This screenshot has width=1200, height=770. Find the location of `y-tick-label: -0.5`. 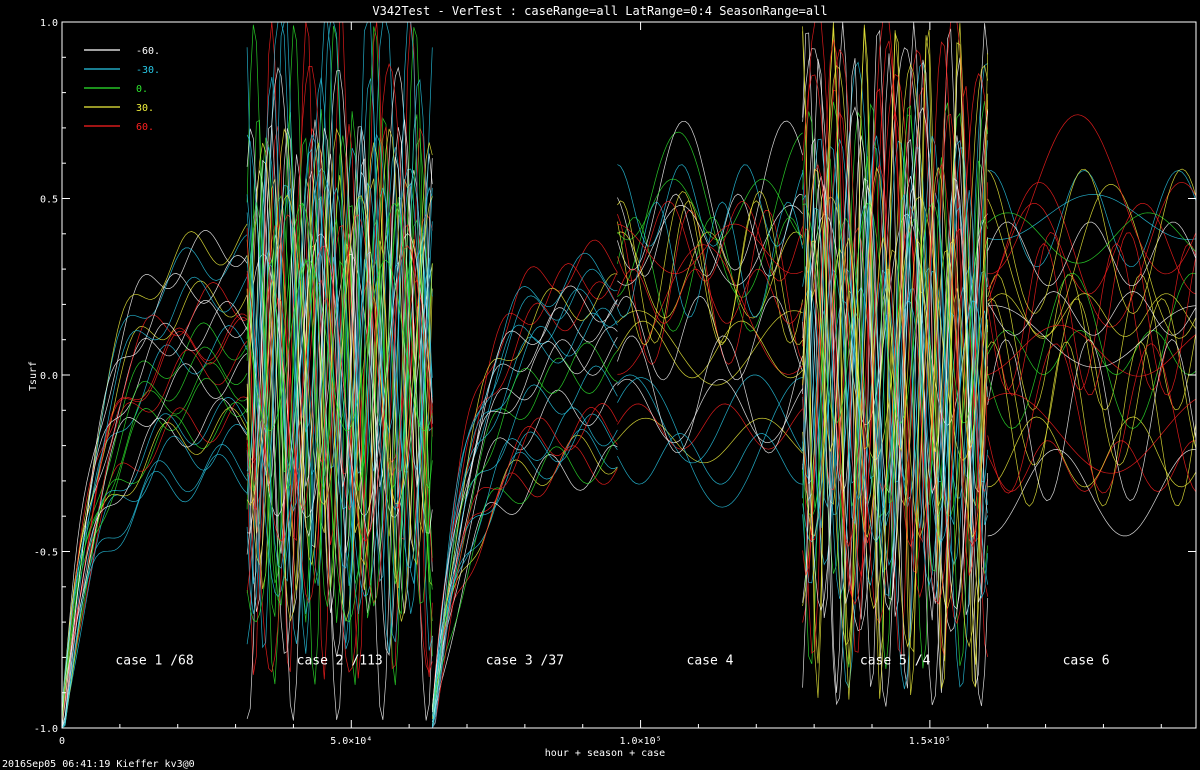

y-tick-label: -0.5 is located at coordinates (46, 553).